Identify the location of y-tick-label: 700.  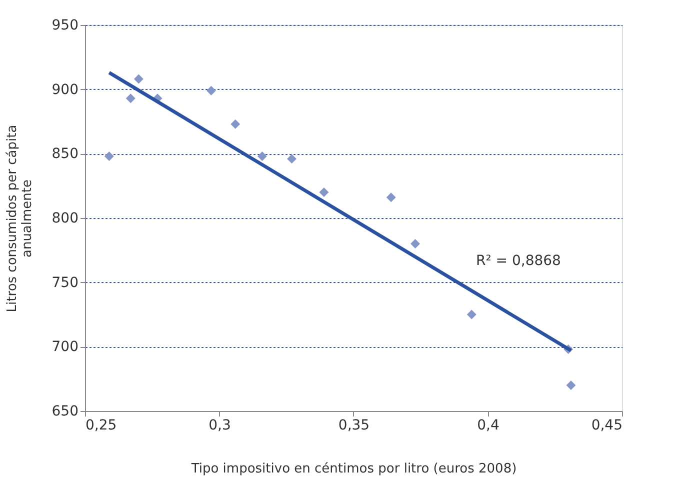
(65, 347).